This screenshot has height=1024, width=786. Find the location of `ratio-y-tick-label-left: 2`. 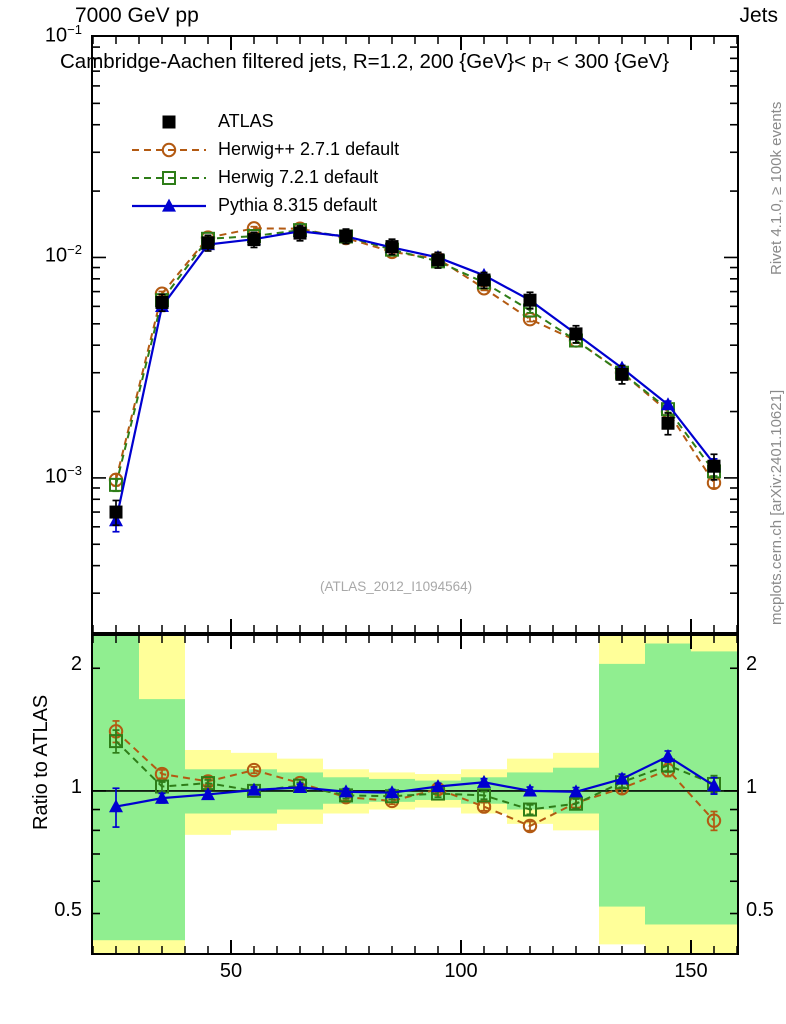

ratio-y-tick-label-left: 2 is located at coordinates (76, 664).